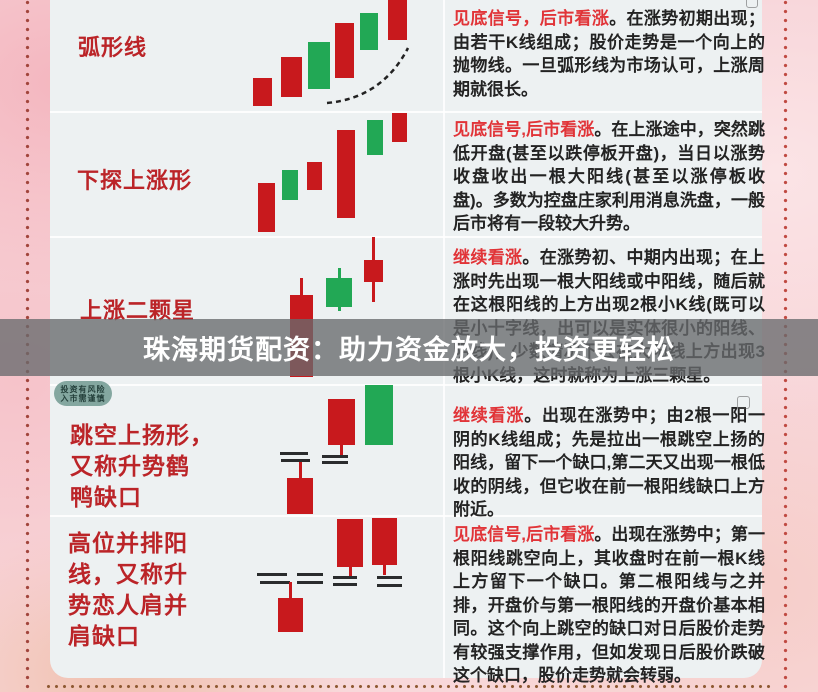 The height and width of the screenshot is (692, 818). What do you see at coordinates (83, 389) in the screenshot?
I see `risk-disclaimer-line1: 投资有风险` at bounding box center [83, 389].